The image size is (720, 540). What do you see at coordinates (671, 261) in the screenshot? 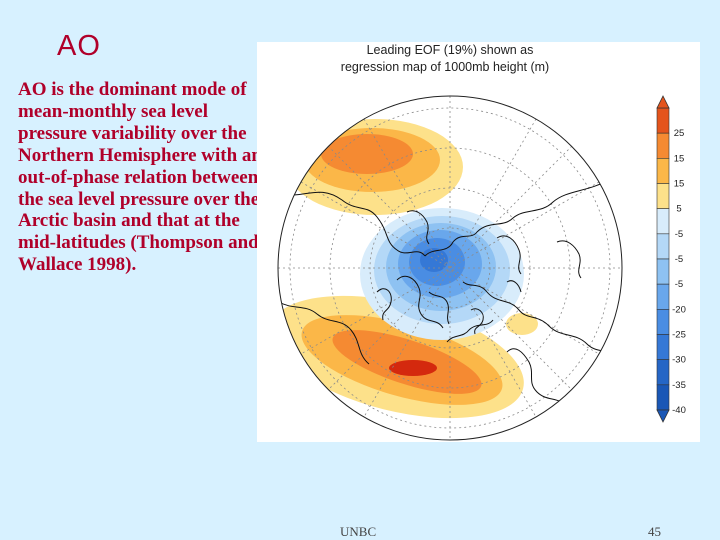
I see `colorbar: 25 15 15 5 -5 -5 -5 -20 -25 -30 -35 -40` at bounding box center [671, 261].